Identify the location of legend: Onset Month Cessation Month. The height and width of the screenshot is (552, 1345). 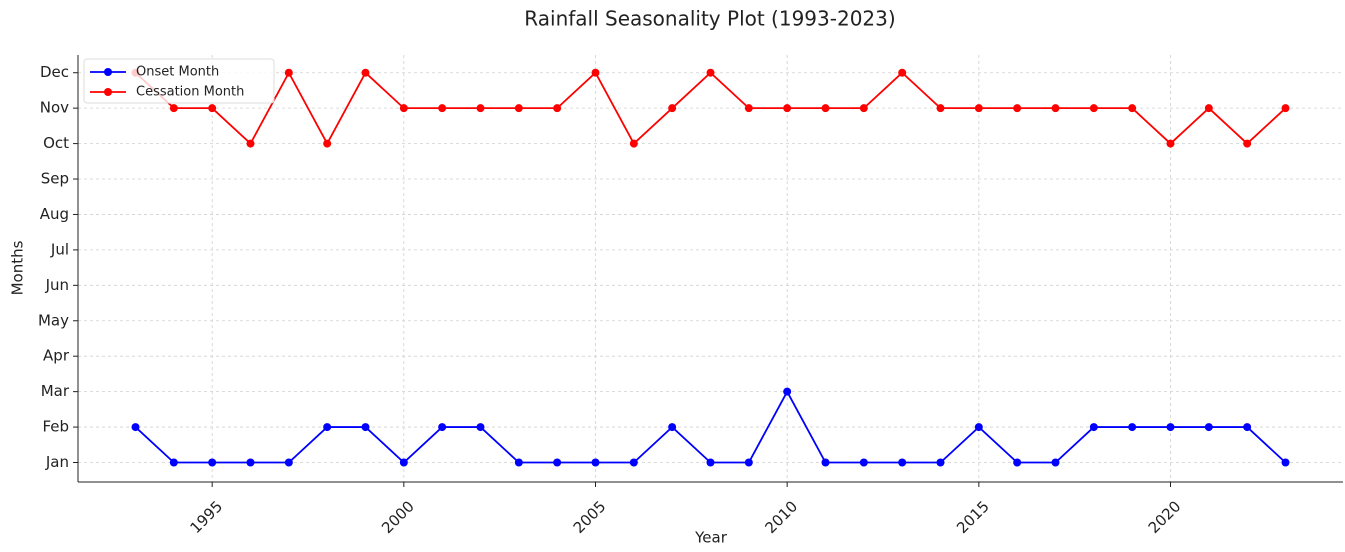
(179, 81).